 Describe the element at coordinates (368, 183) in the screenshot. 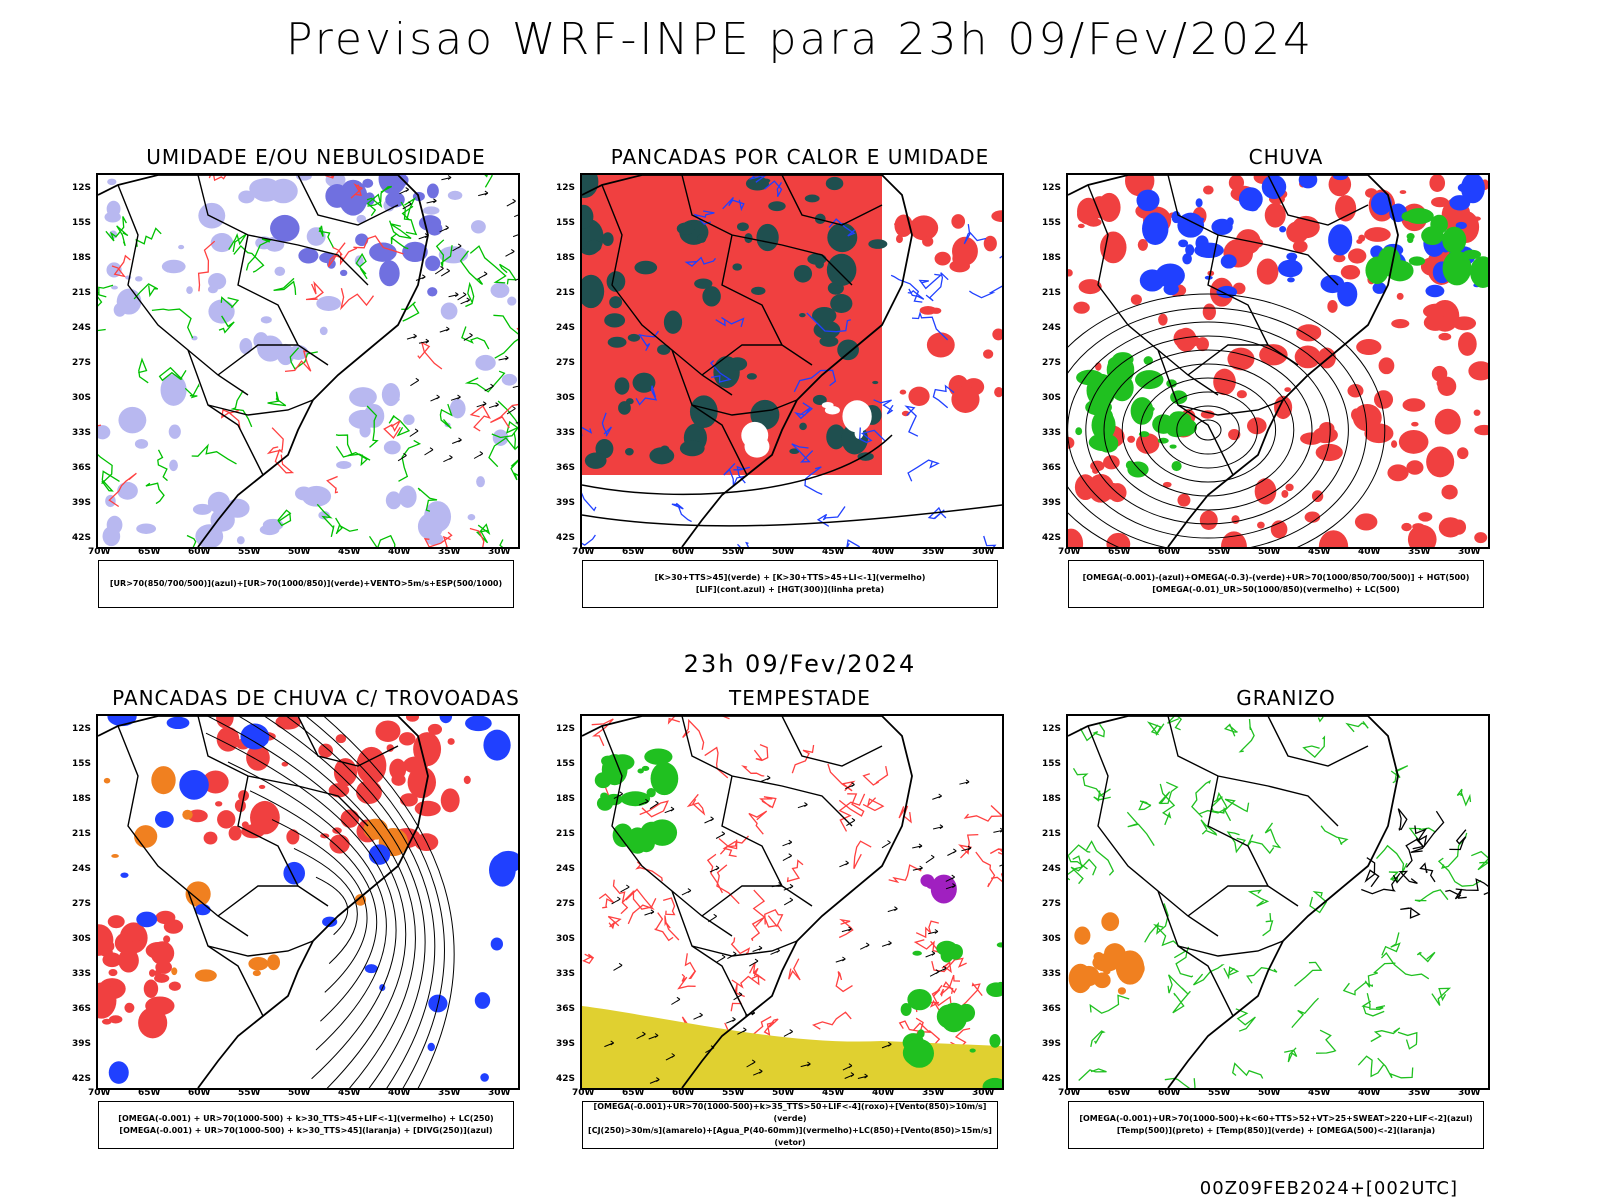

I see `cloud-fill` at that location.